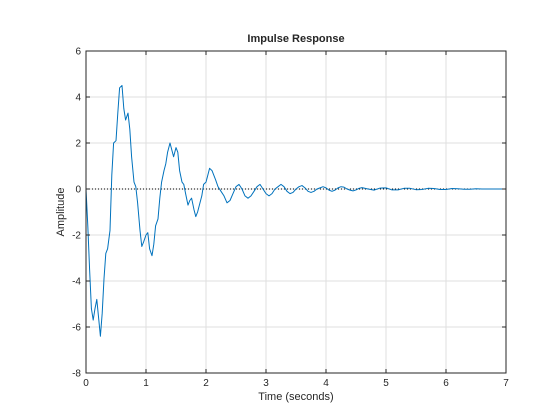  Describe the element at coordinates (295, 397) in the screenshot. I see `x-axis-label: Time (seconds)` at that location.